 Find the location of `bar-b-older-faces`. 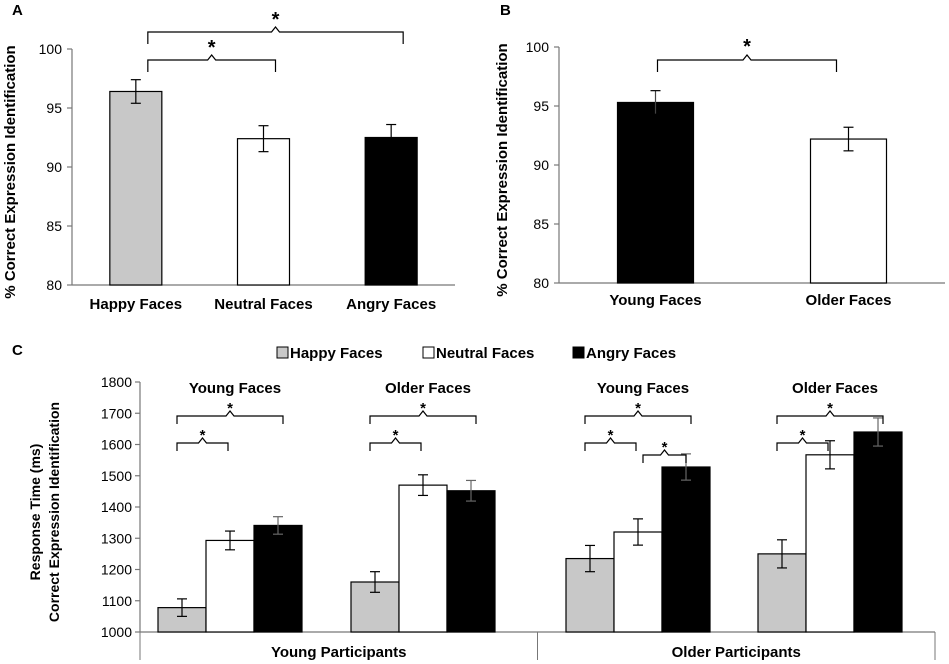

bar-b-older-faces is located at coordinates (848, 211).